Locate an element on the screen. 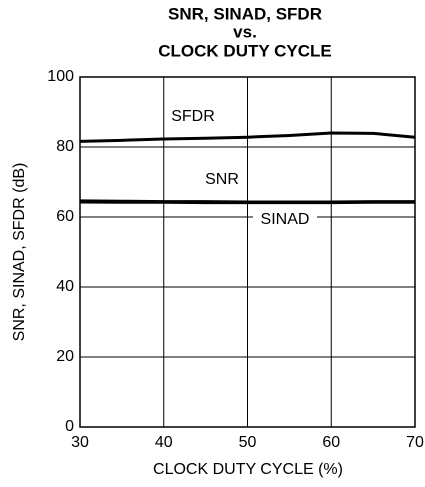 This screenshot has height=487, width=425. chart-title: SNR, SINAD, SFDR is located at coordinates (245, 13).